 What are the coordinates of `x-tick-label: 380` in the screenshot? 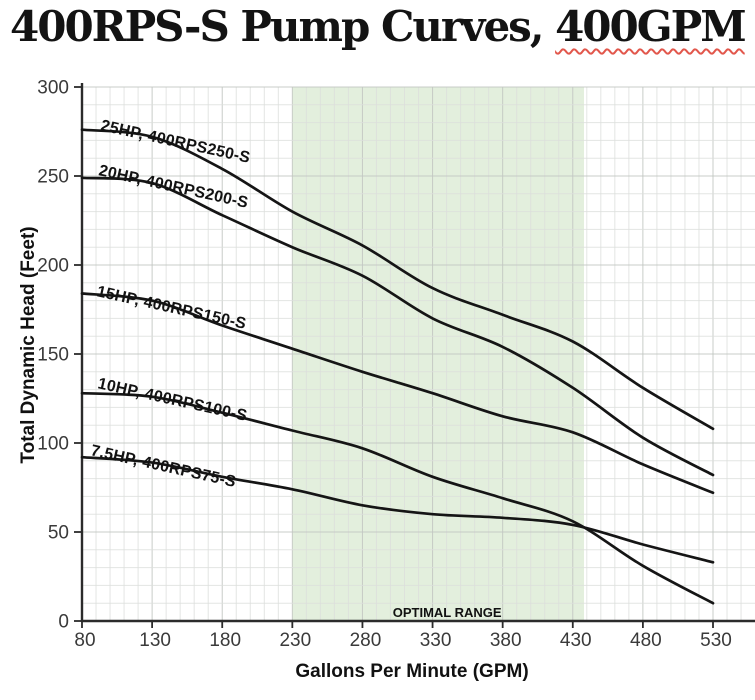 It's located at (506, 640).